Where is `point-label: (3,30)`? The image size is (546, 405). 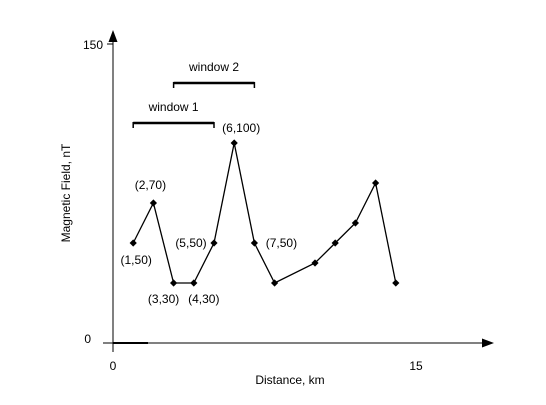
point-label: (3,30) is located at coordinates (163, 299).